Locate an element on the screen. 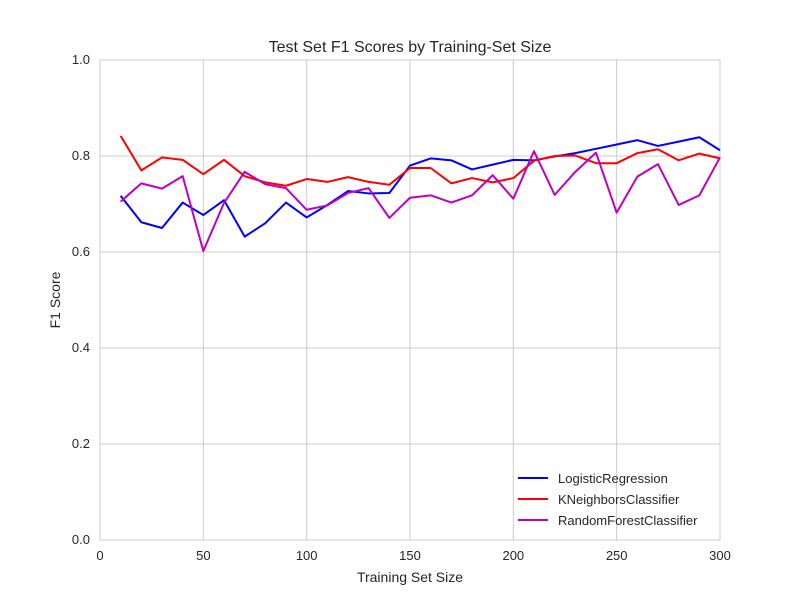 Image resolution: width=800 pixels, height=600 pixels. y-tick-label: 0.8 is located at coordinates (81, 155).